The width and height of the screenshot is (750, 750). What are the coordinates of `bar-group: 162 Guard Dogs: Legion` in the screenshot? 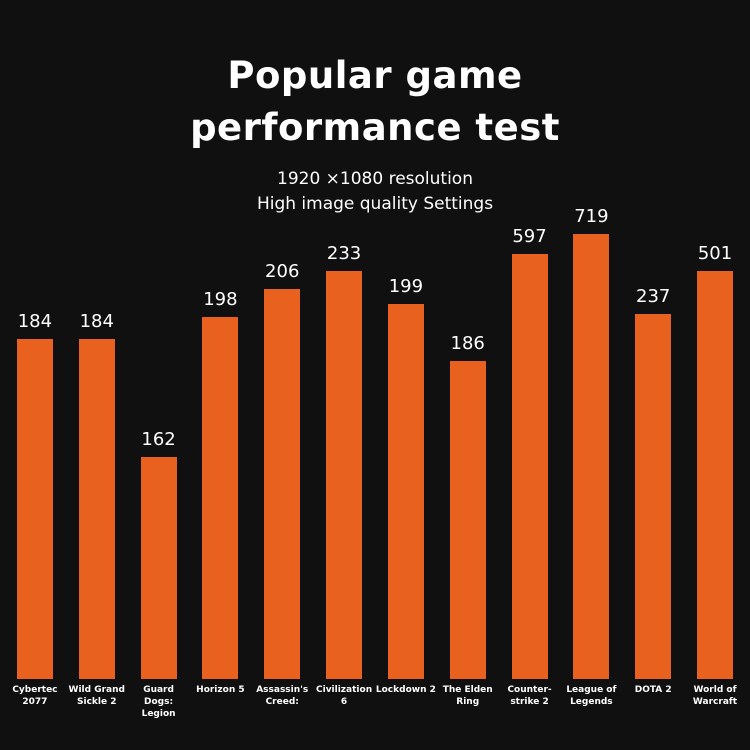 It's located at (159, 574).